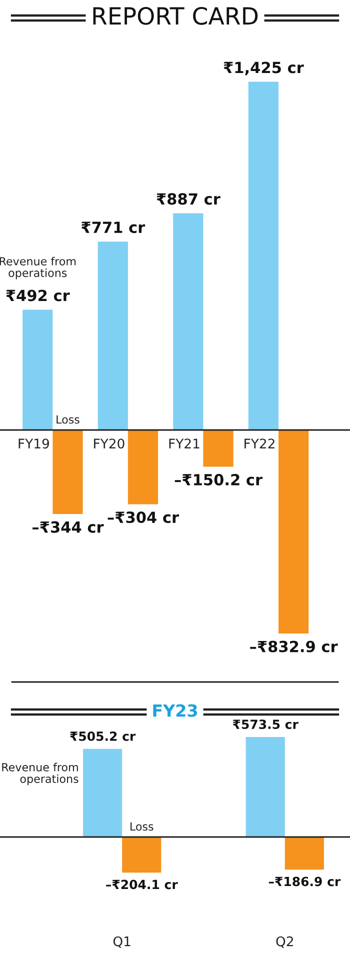 The width and height of the screenshot is (350, 960). I want to click on x-tick-label: FY22, so click(259, 443).